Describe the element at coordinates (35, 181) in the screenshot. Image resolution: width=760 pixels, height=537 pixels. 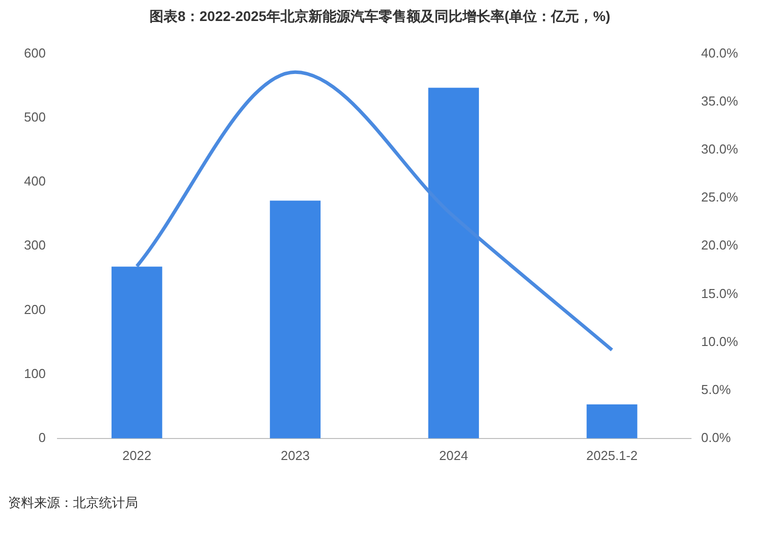
I see `y-tick-label: 400` at that location.